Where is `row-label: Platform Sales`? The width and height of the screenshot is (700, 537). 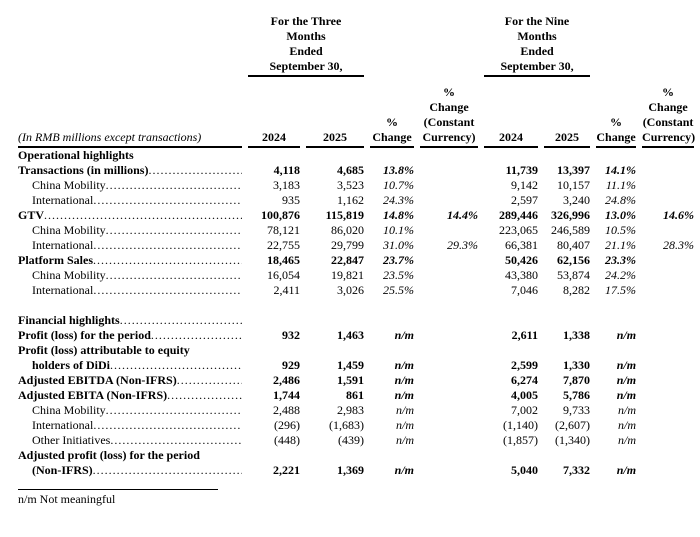
row-label: Platform Sales is located at coordinates (130, 260).